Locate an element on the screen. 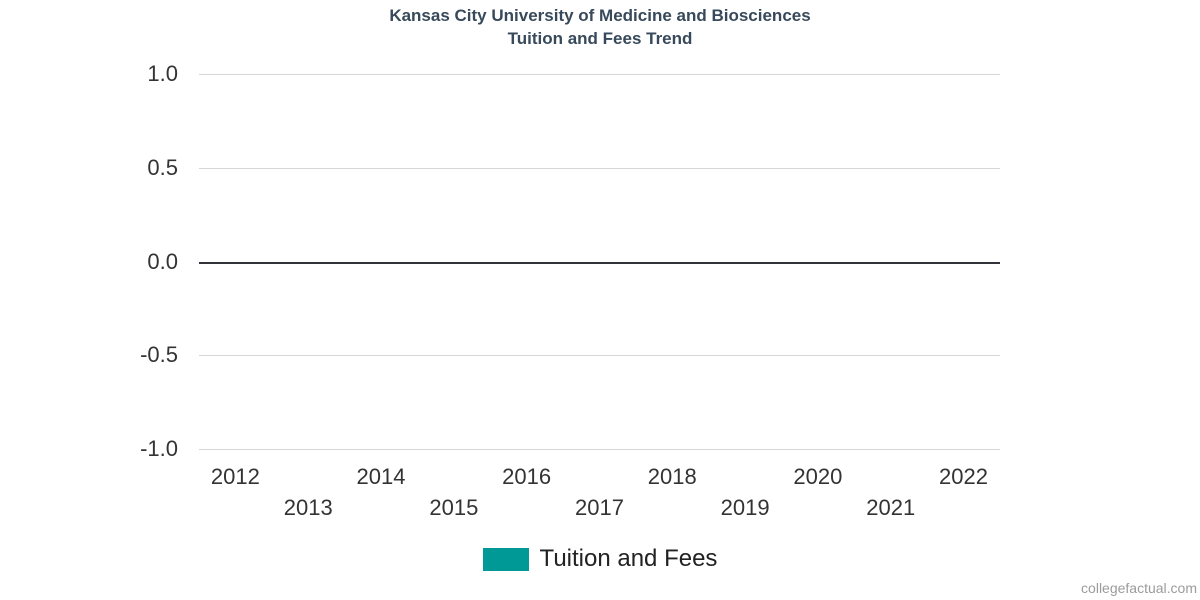 The image size is (1200, 600). x-tick-label: 2019 is located at coordinates (745, 507).